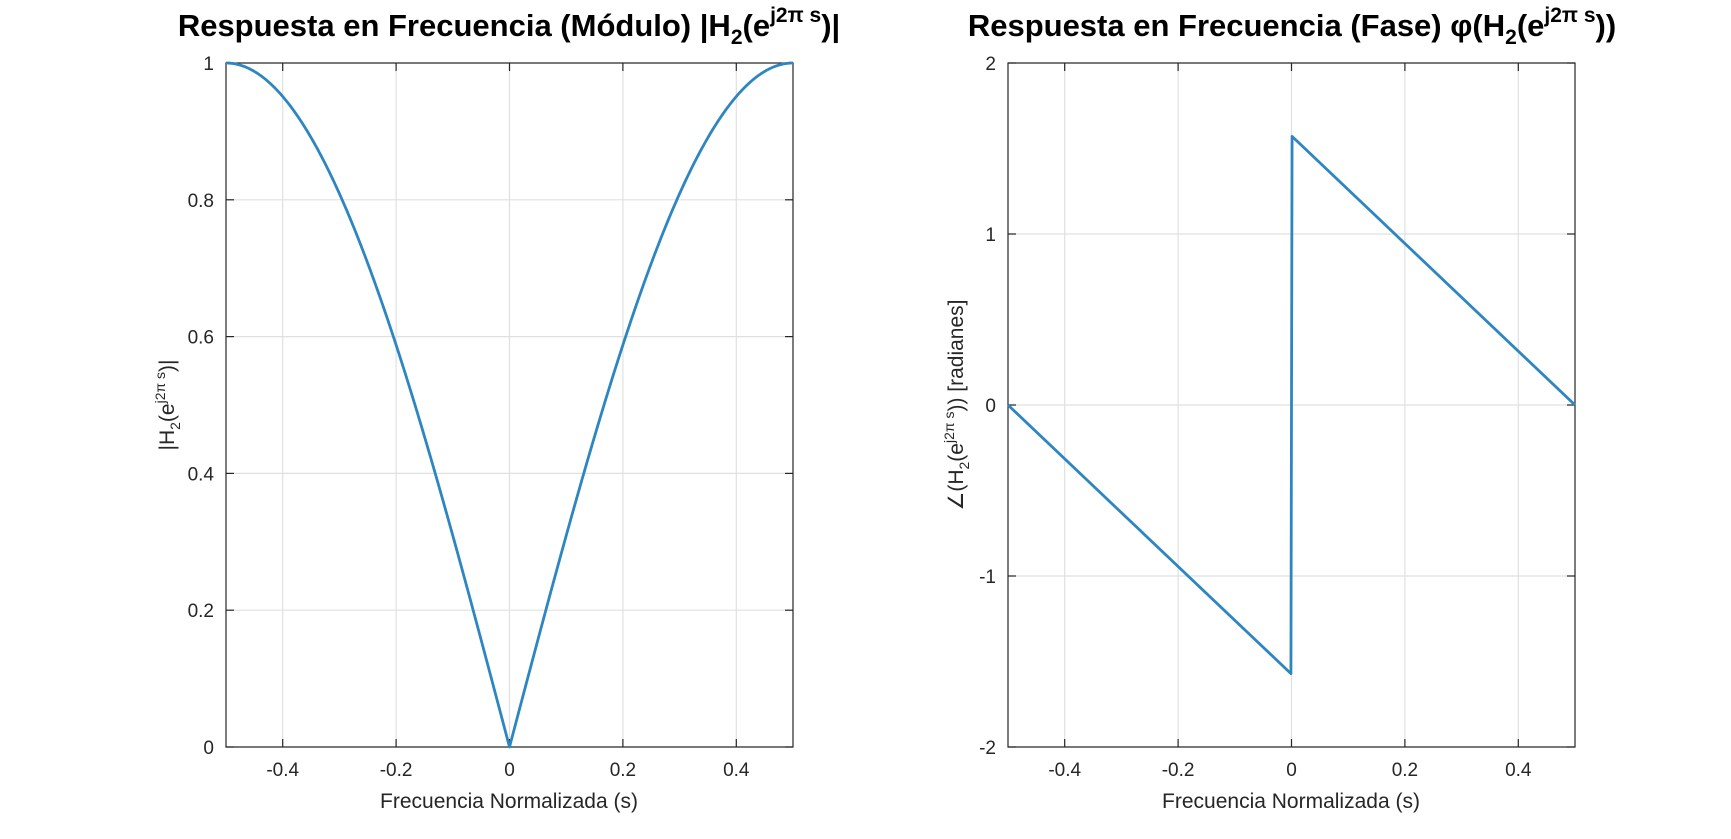 Image resolution: width=1731 pixels, height=839 pixels. I want to click on plot-phase-xlabel: Frecuencia Normalizada (s), so click(1291, 801).